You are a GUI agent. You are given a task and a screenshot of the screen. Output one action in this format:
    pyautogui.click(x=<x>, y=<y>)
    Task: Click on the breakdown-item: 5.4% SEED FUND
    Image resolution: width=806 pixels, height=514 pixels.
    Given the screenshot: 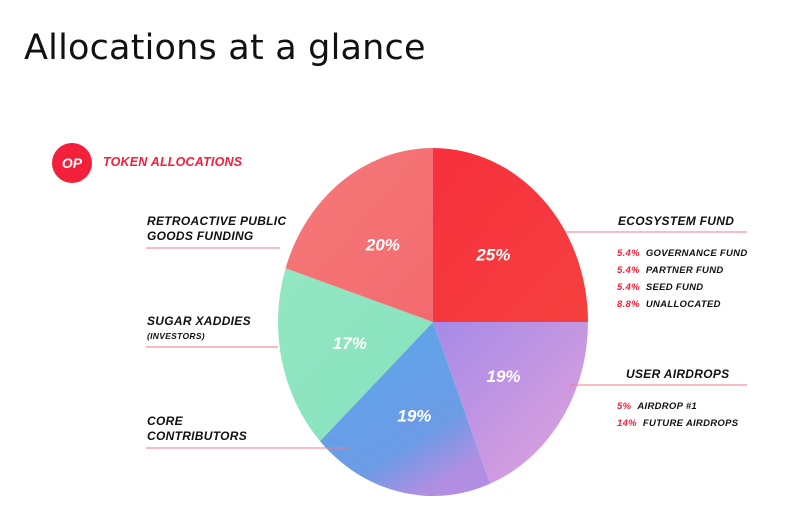 What is the action you would take?
    pyautogui.click(x=660, y=287)
    